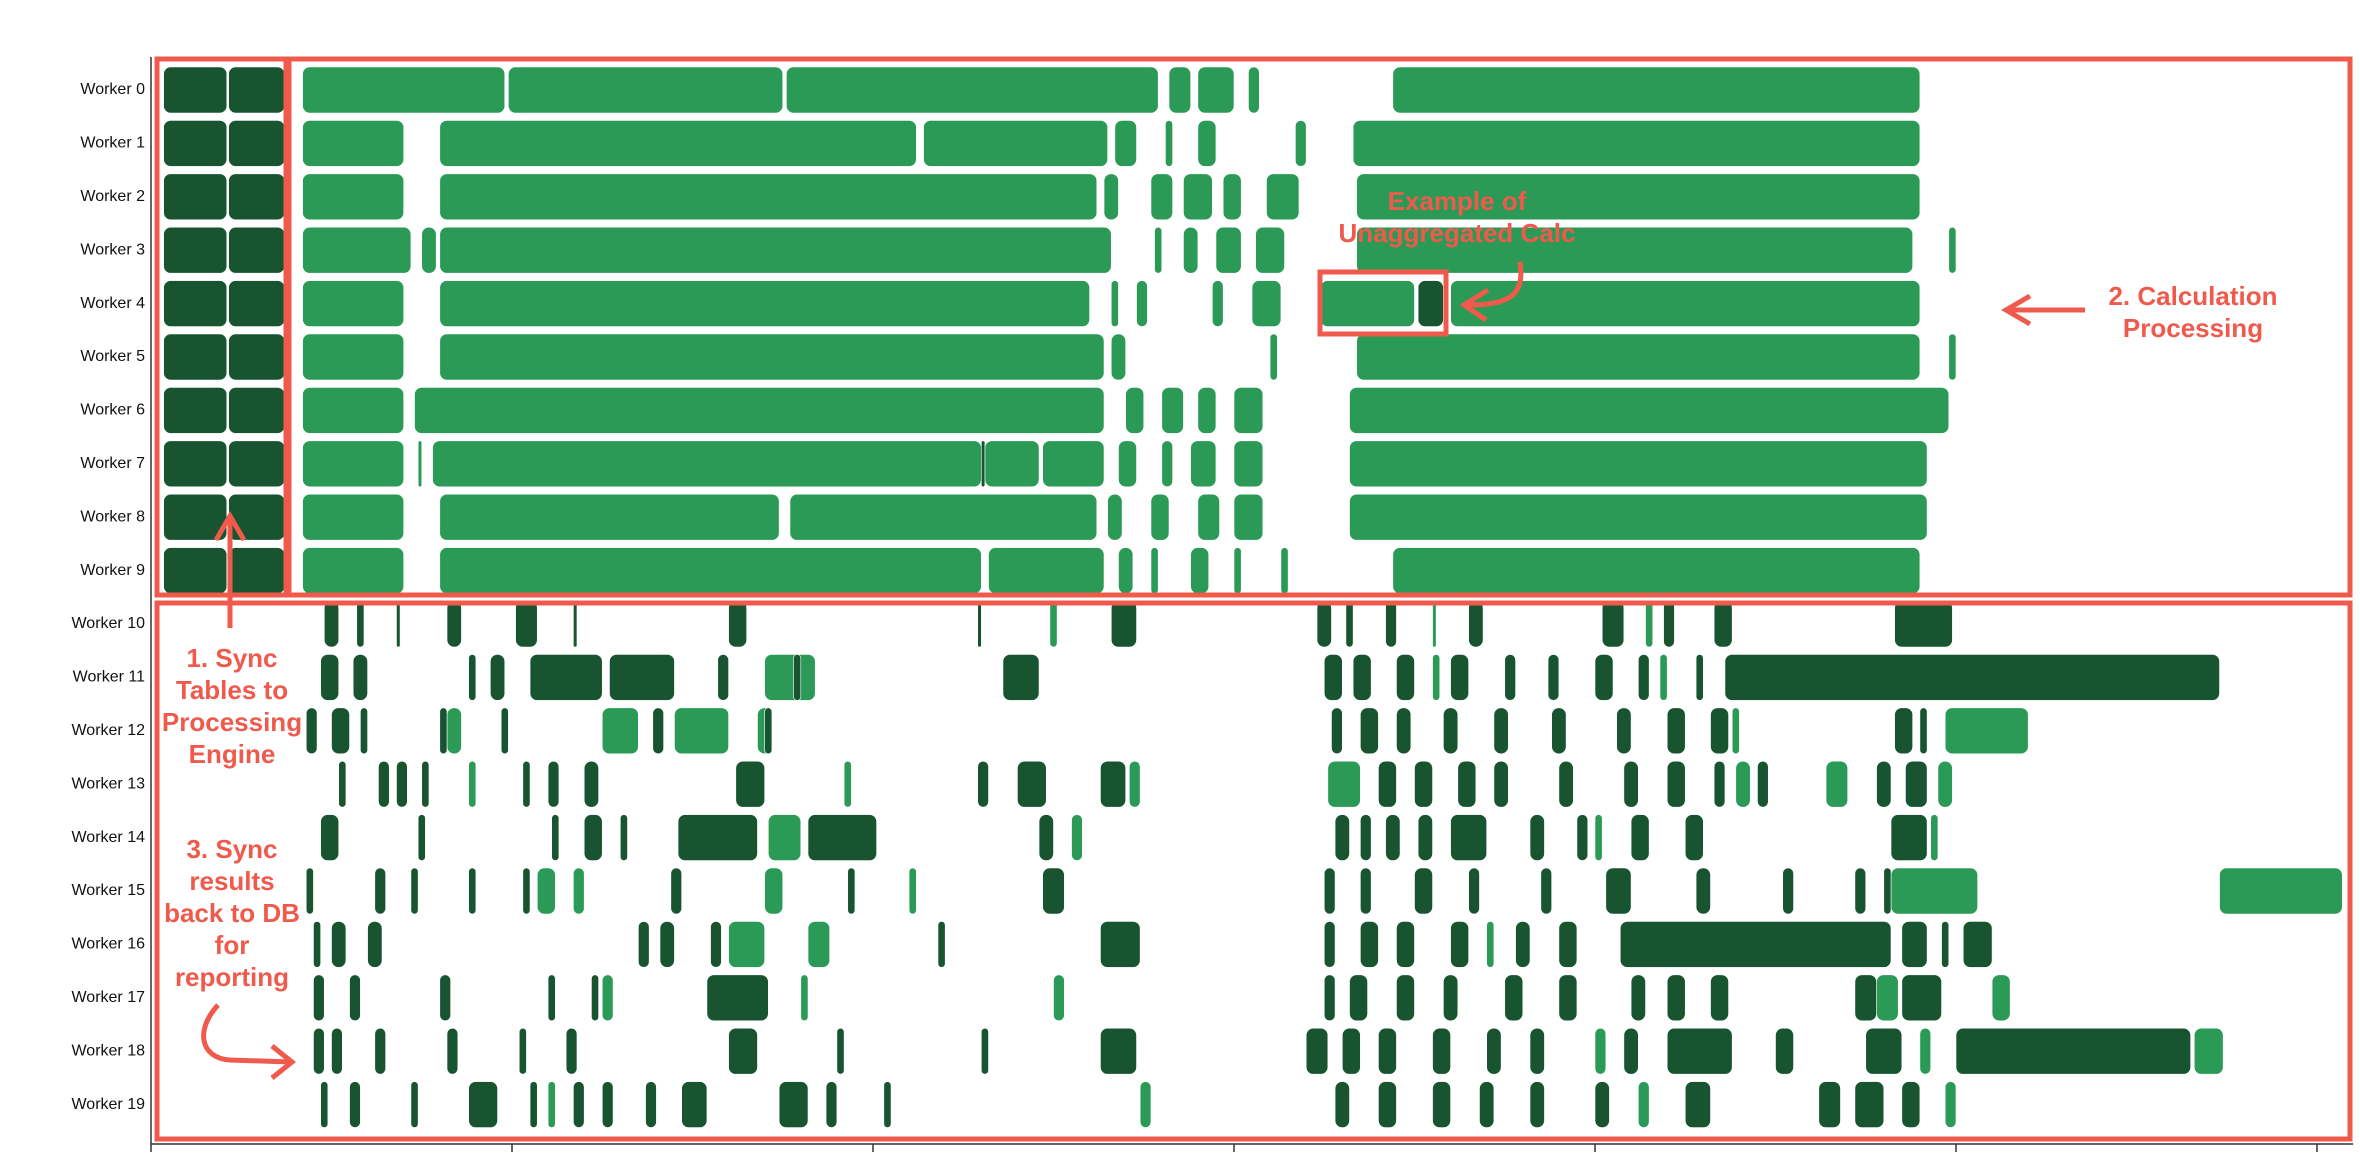  Describe the element at coordinates (231, 881) in the screenshot. I see `annotation: results` at that location.